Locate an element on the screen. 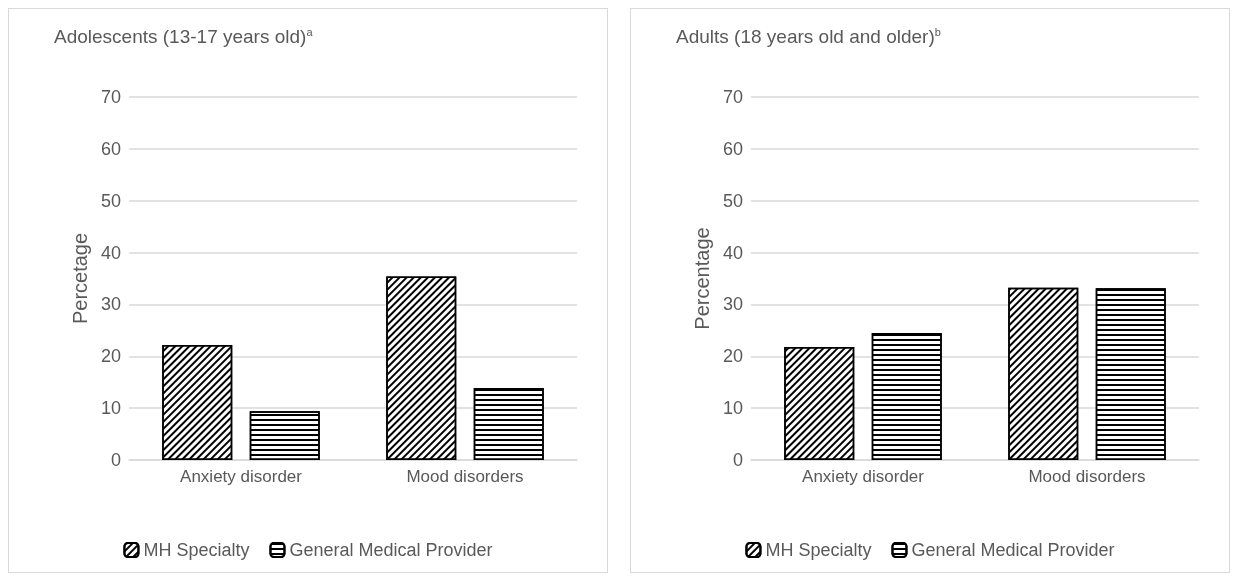 Image resolution: width=1246 pixels, height=585 pixels. y-axis-title: Percentage is located at coordinates (702, 278).